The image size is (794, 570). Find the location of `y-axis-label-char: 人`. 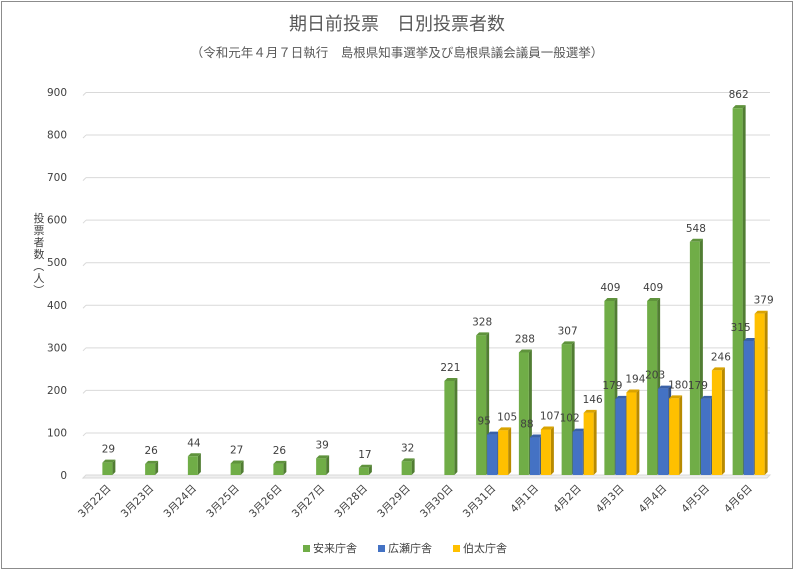

y-axis-label-char: 人 is located at coordinates (39, 278).